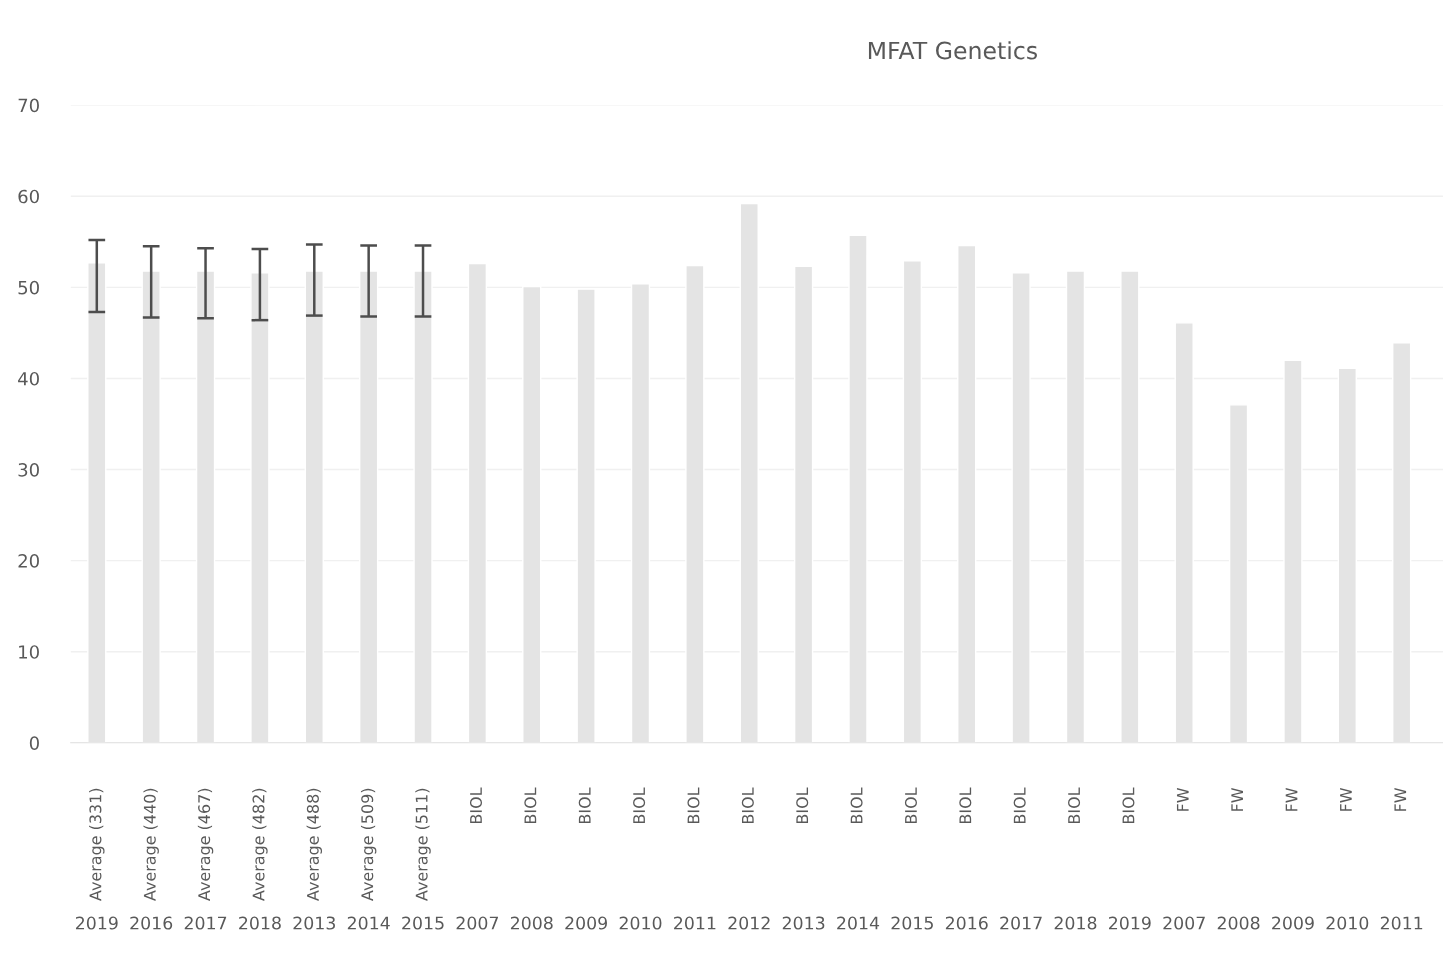  I want to click on y-tick-label: 60, so click(28, 196).